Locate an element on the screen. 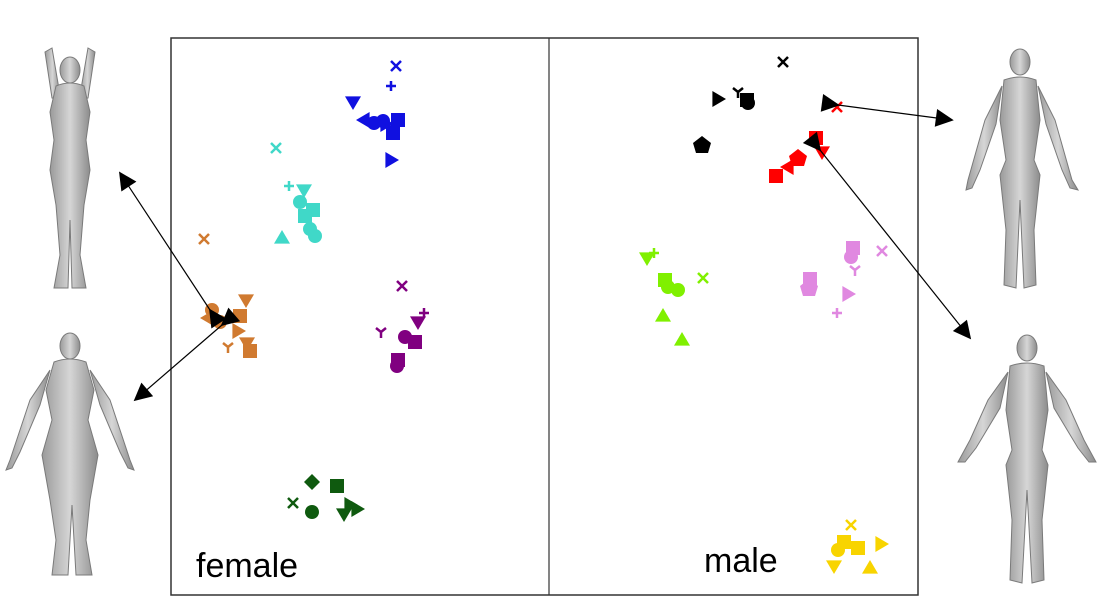 The width and height of the screenshot is (1105, 607). arrow-orange-to-top-female is located at coordinates (173, 250).